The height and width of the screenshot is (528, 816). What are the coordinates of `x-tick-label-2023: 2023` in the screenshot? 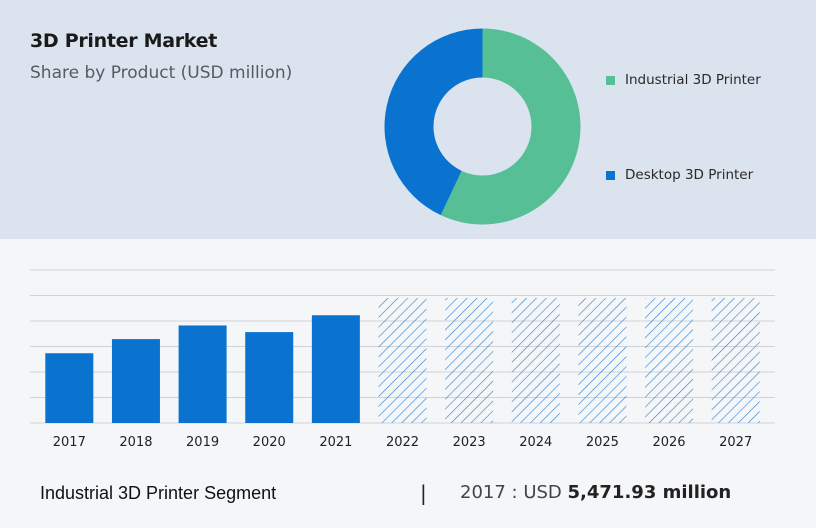 It's located at (469, 442).